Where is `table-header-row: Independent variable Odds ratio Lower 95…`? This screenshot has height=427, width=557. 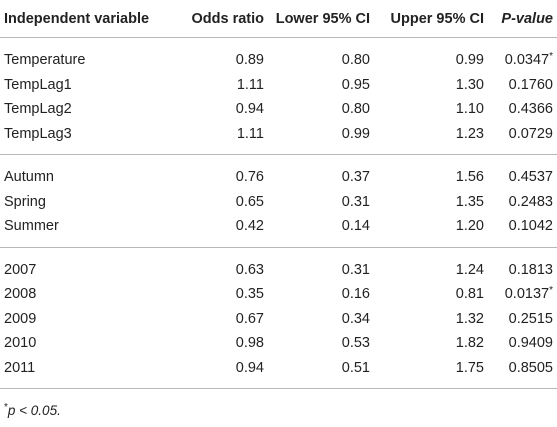 table-header-row: Independent variable Odds ratio Lower 95… is located at coordinates (278, 19).